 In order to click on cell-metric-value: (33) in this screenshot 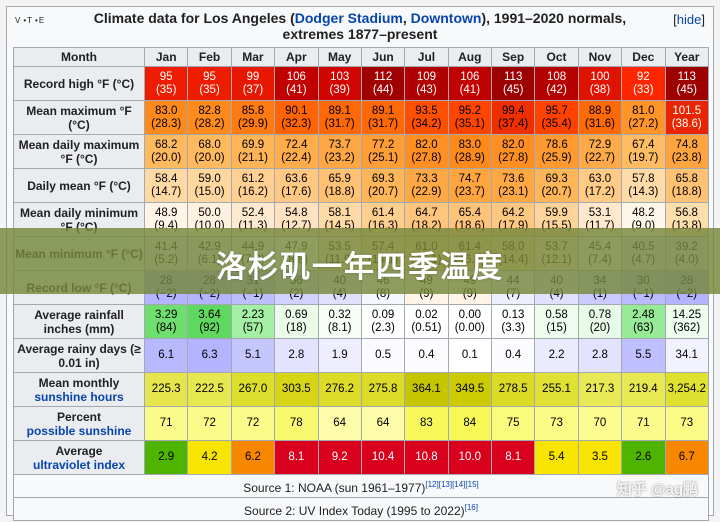, I will do `click(643, 89)`.